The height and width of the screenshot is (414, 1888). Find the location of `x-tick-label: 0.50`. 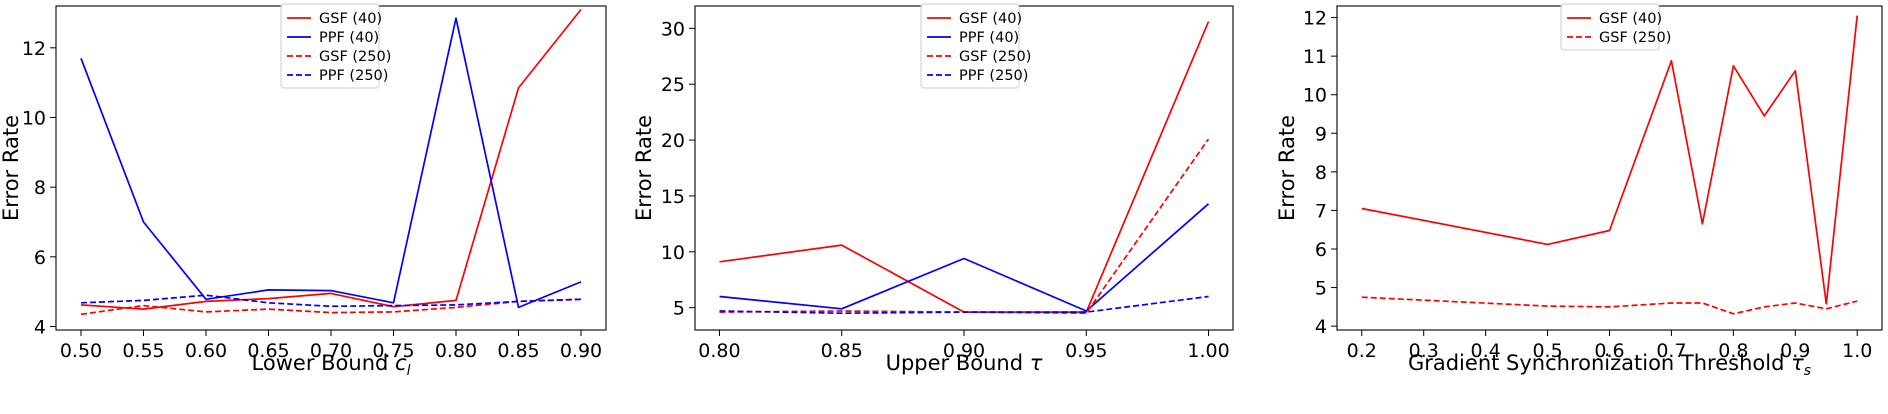

x-tick-label: 0.50 is located at coordinates (81, 351).